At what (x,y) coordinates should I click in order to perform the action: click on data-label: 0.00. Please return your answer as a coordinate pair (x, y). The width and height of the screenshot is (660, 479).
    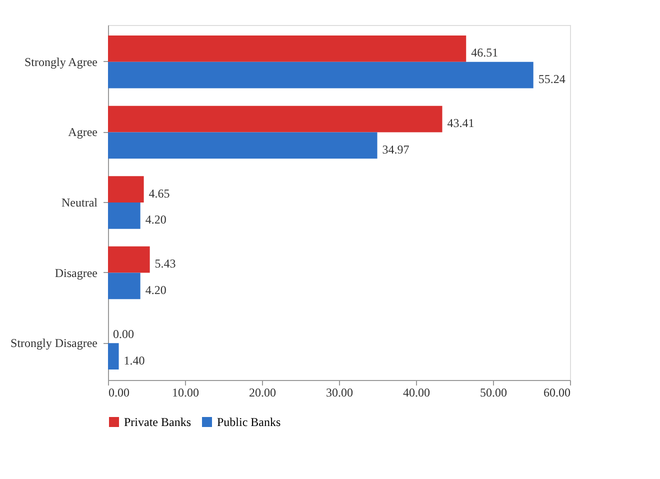
    Looking at the image, I should click on (123, 333).